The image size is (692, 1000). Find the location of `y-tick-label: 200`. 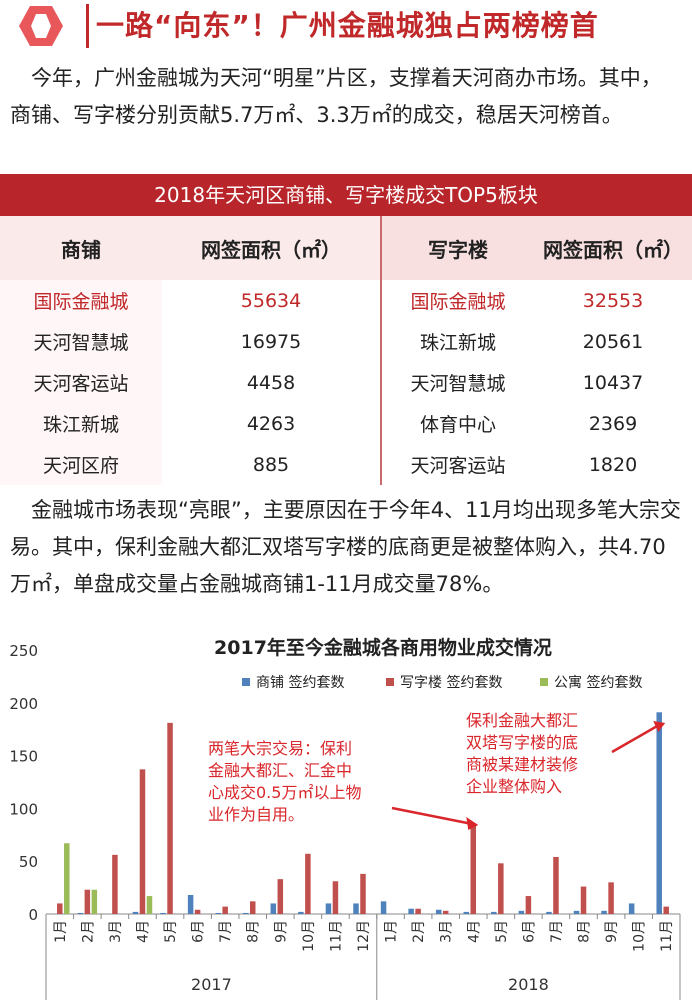

y-tick-label: 200 is located at coordinates (23, 704).